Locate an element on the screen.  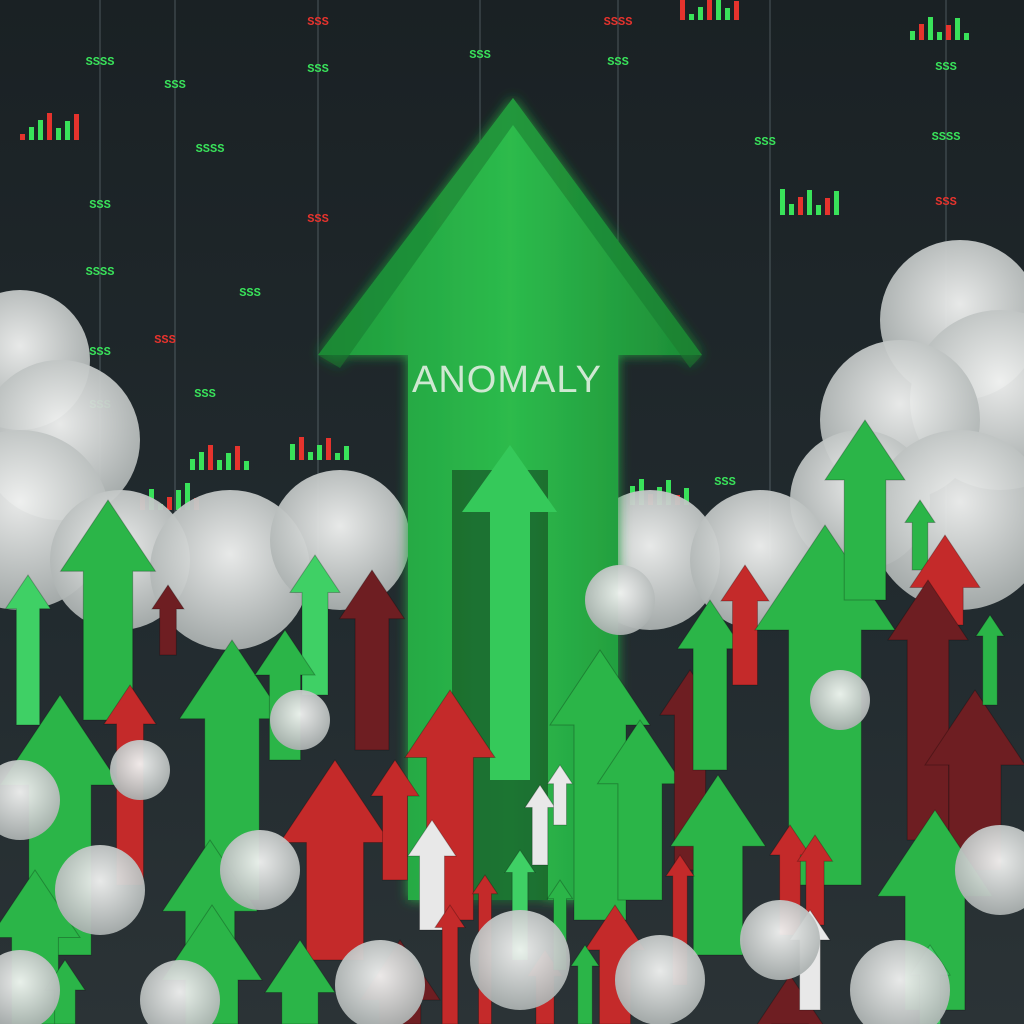
inner-arrow is located at coordinates (509, 612).